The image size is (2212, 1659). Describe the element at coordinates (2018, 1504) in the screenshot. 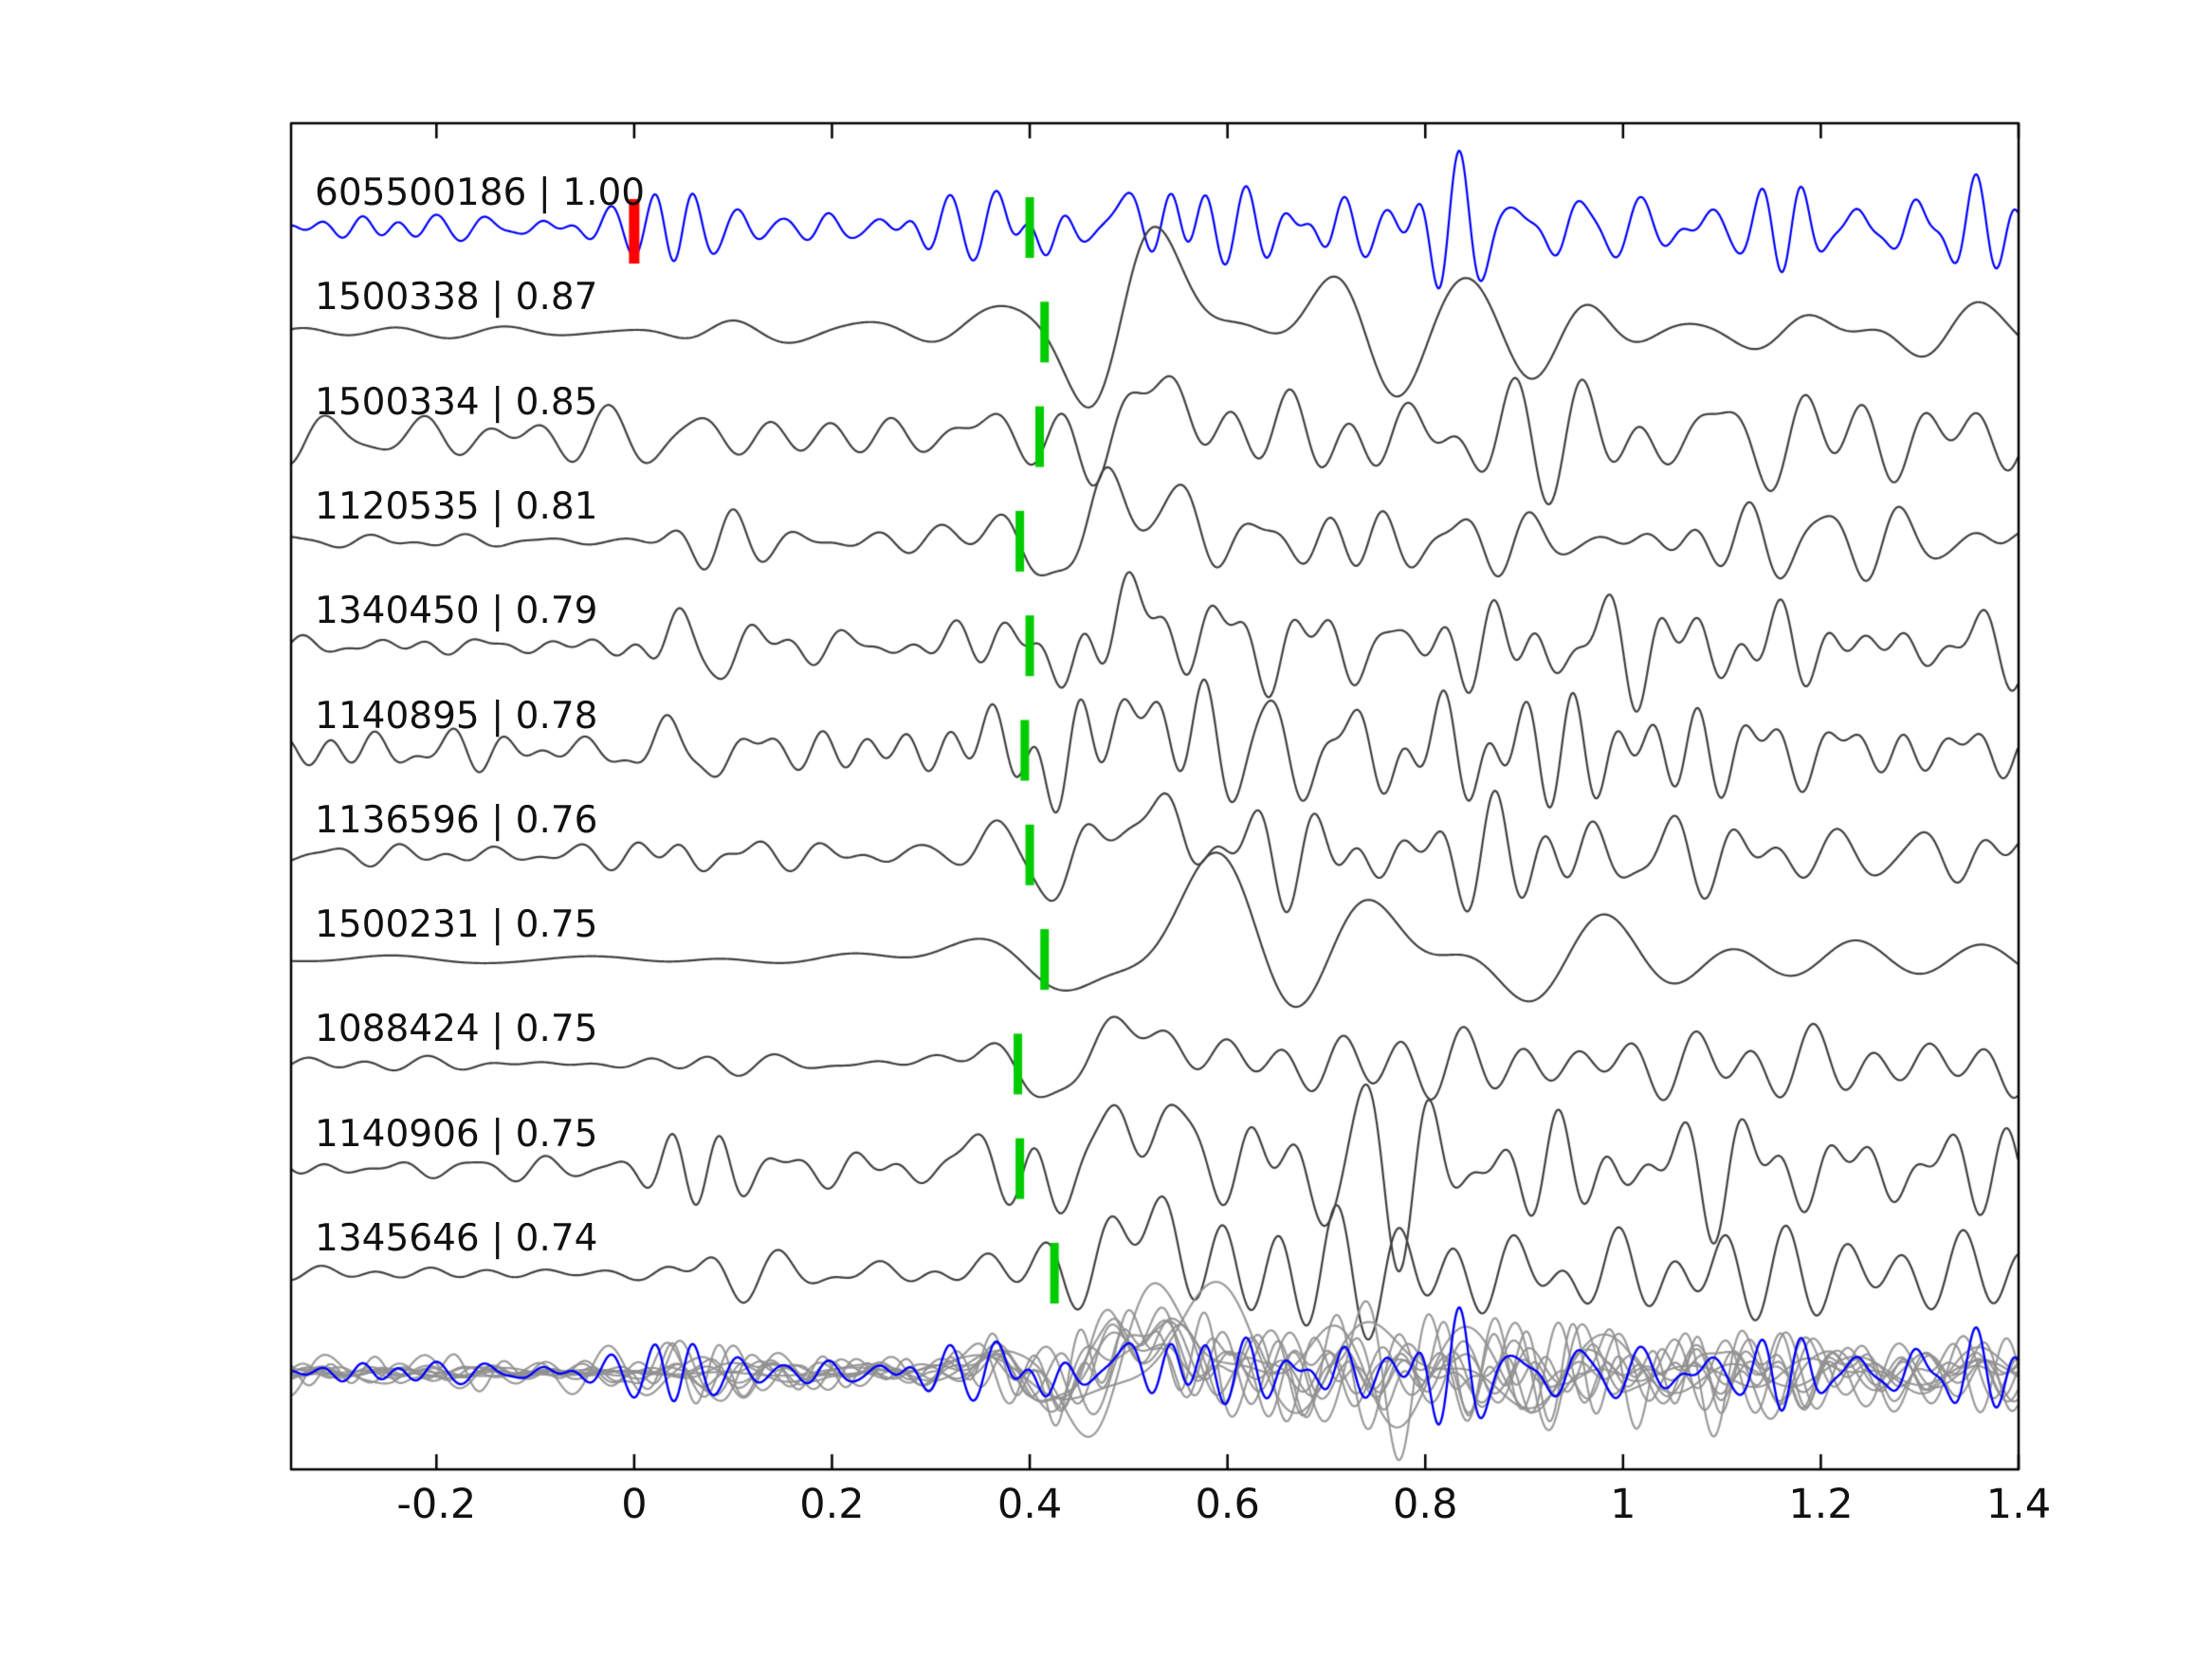

I see `x-tick-label: 1.4` at that location.